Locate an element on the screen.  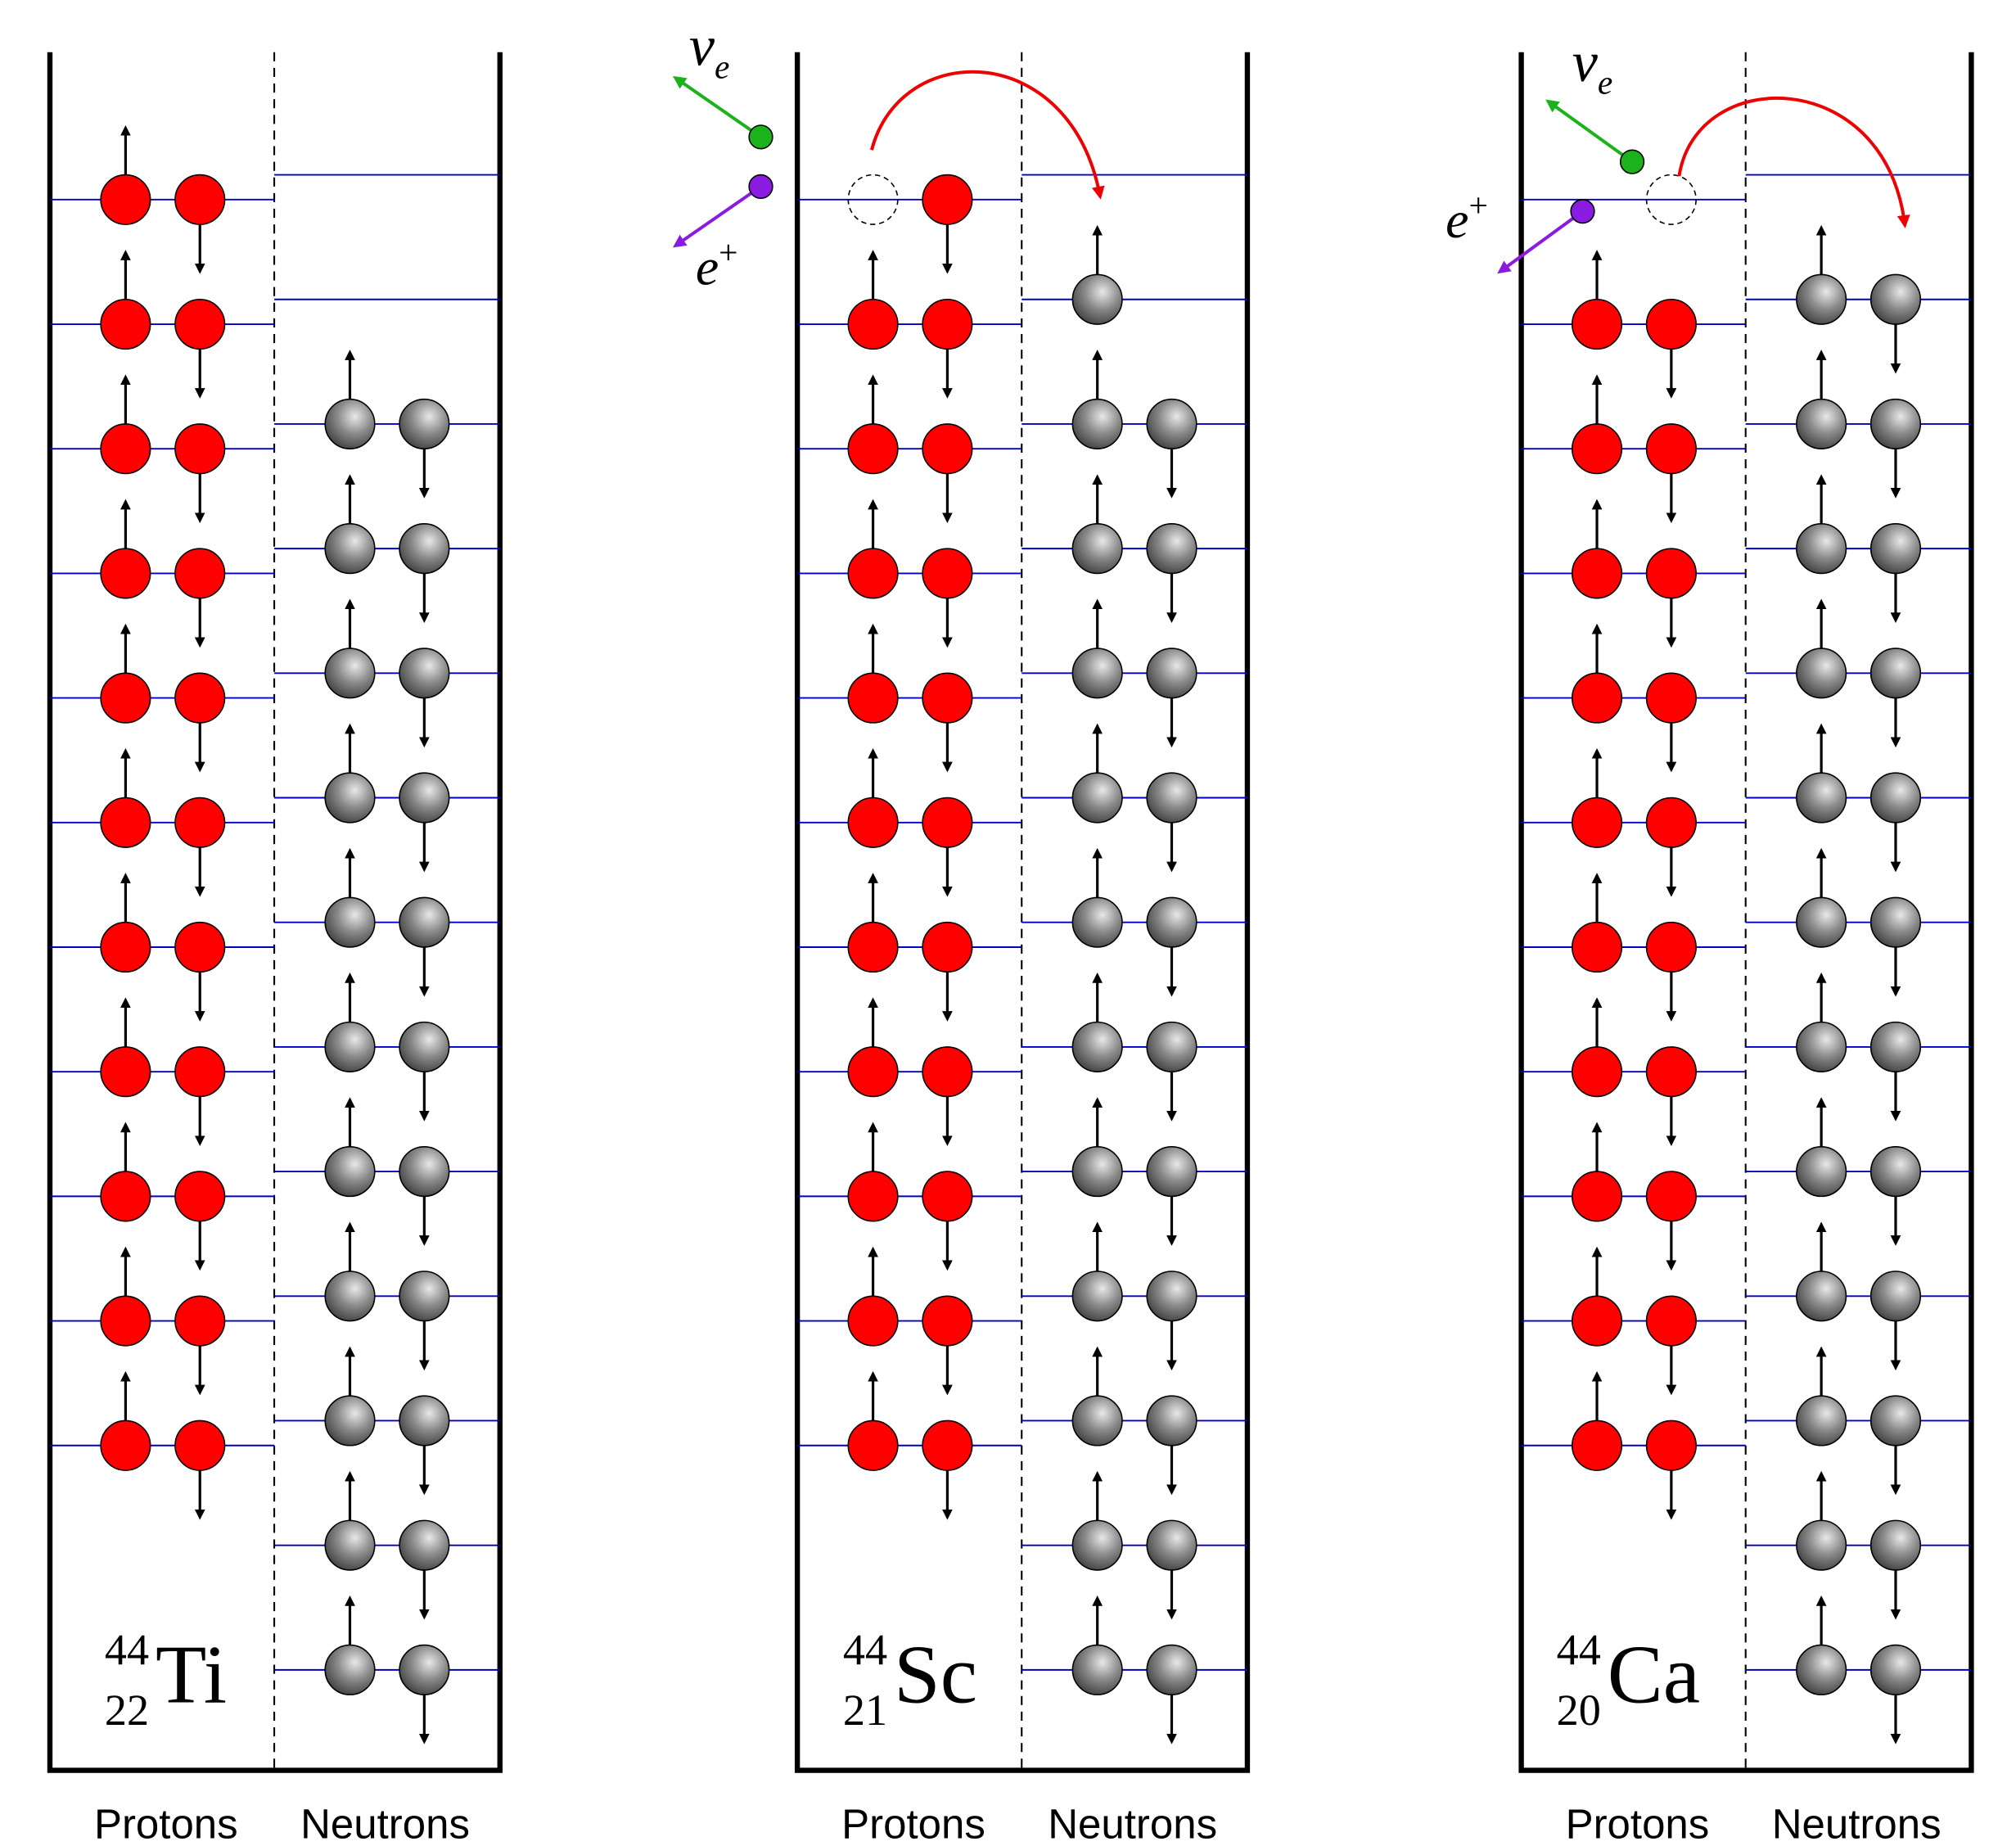
atomic-number: 20 is located at coordinates (1579, 1711).